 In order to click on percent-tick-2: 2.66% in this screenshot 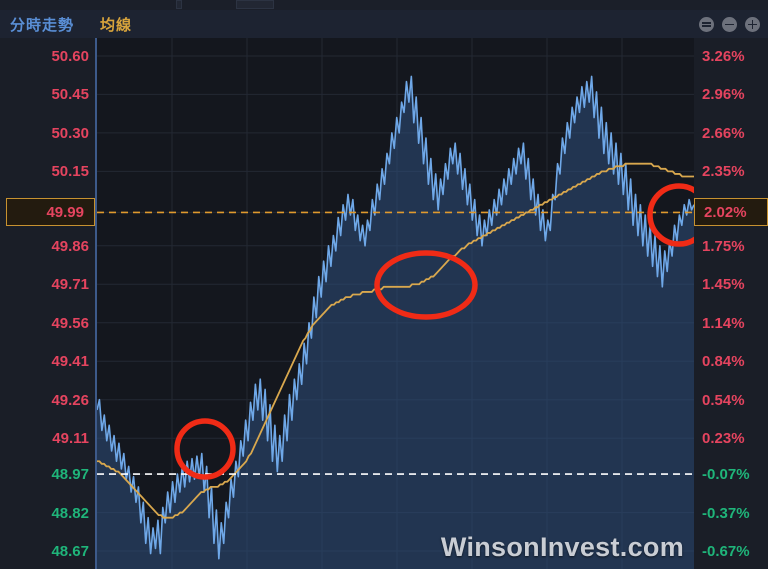, I will do `click(723, 133)`.